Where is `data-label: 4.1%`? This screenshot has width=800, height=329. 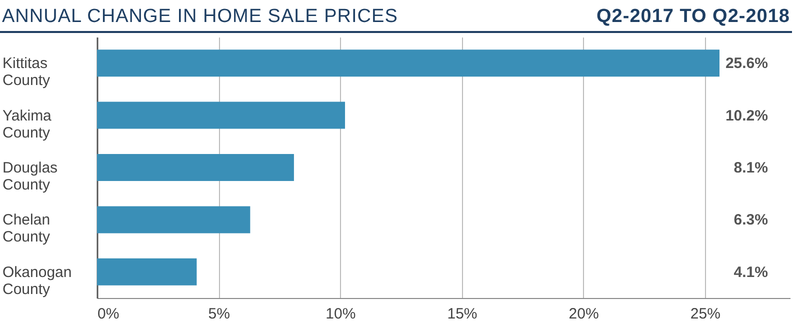
data-label: 4.1% is located at coordinates (751, 272).